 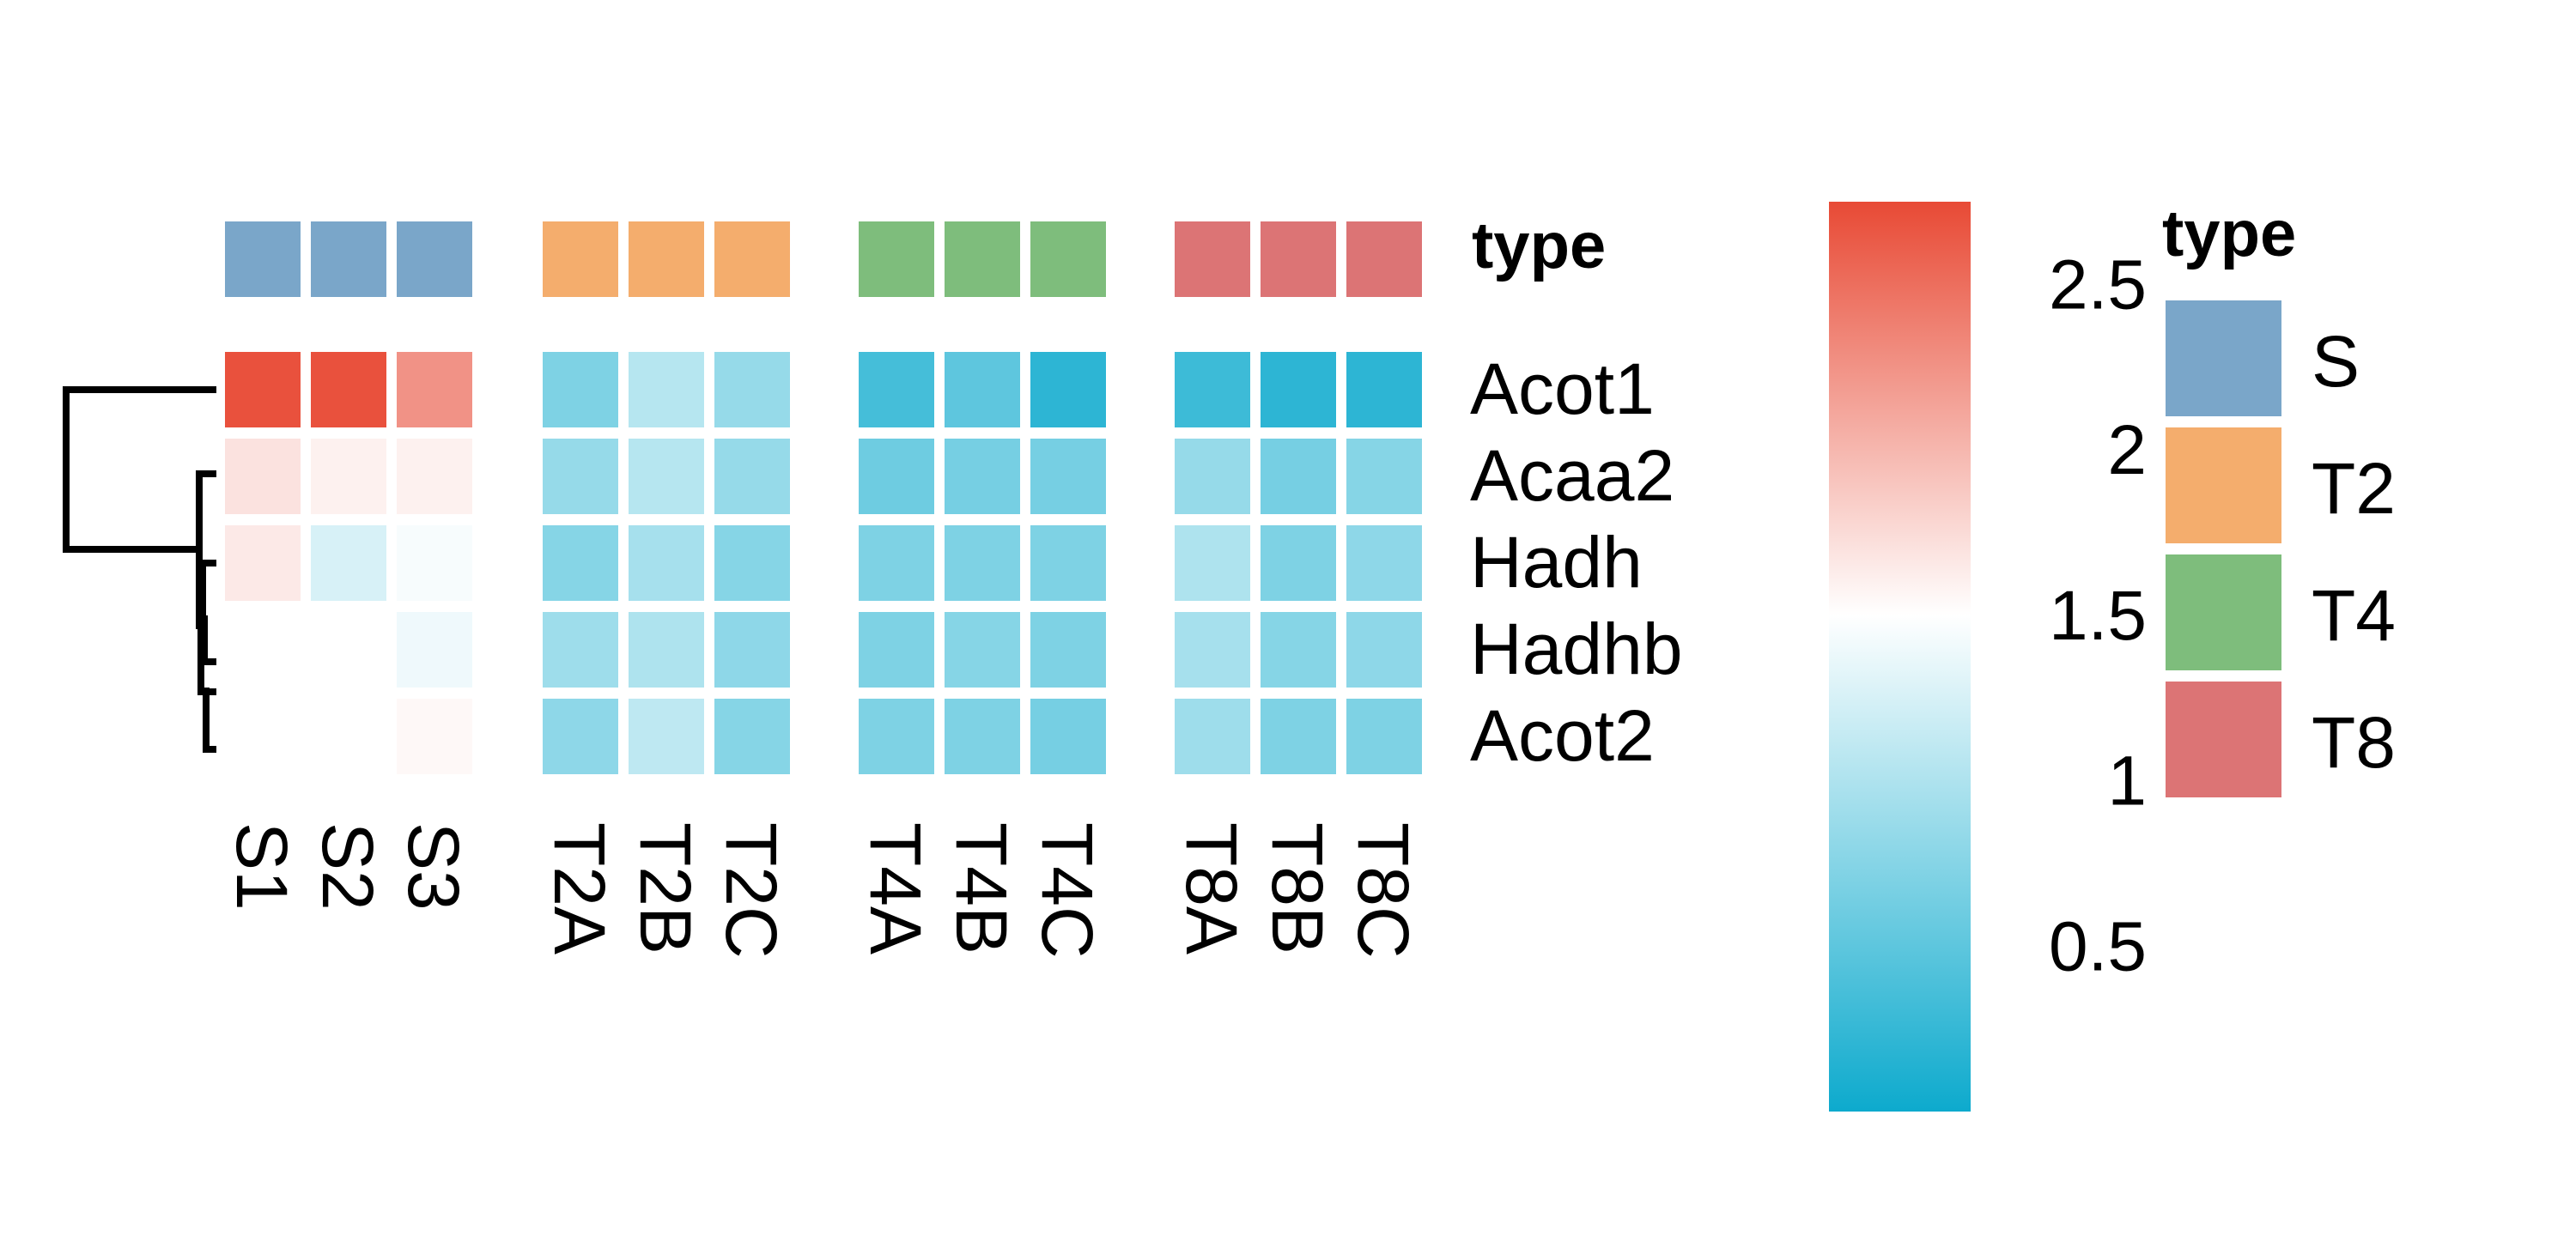 What do you see at coordinates (1067, 890) in the screenshot?
I see `column-label-T4C: T4C` at bounding box center [1067, 890].